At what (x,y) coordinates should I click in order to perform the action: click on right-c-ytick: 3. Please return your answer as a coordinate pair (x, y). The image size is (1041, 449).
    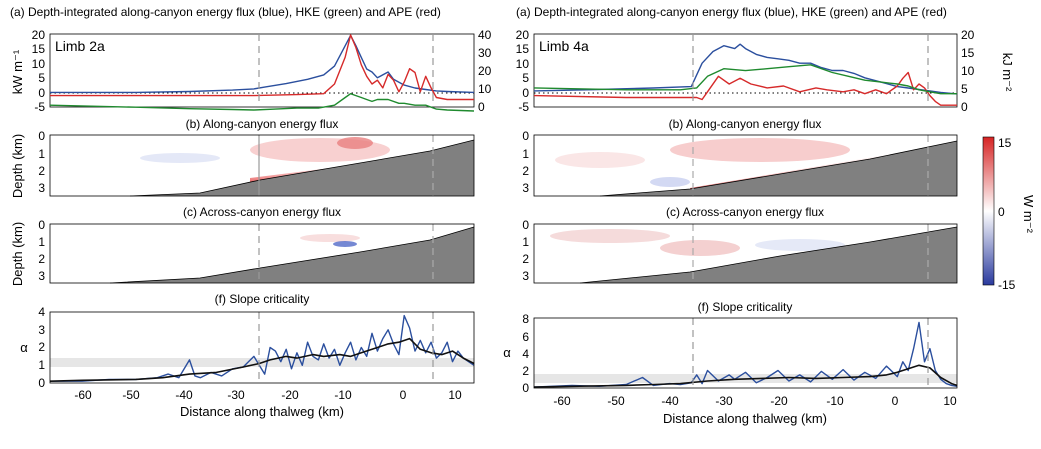
    Looking at the image, I should click on (525, 276).